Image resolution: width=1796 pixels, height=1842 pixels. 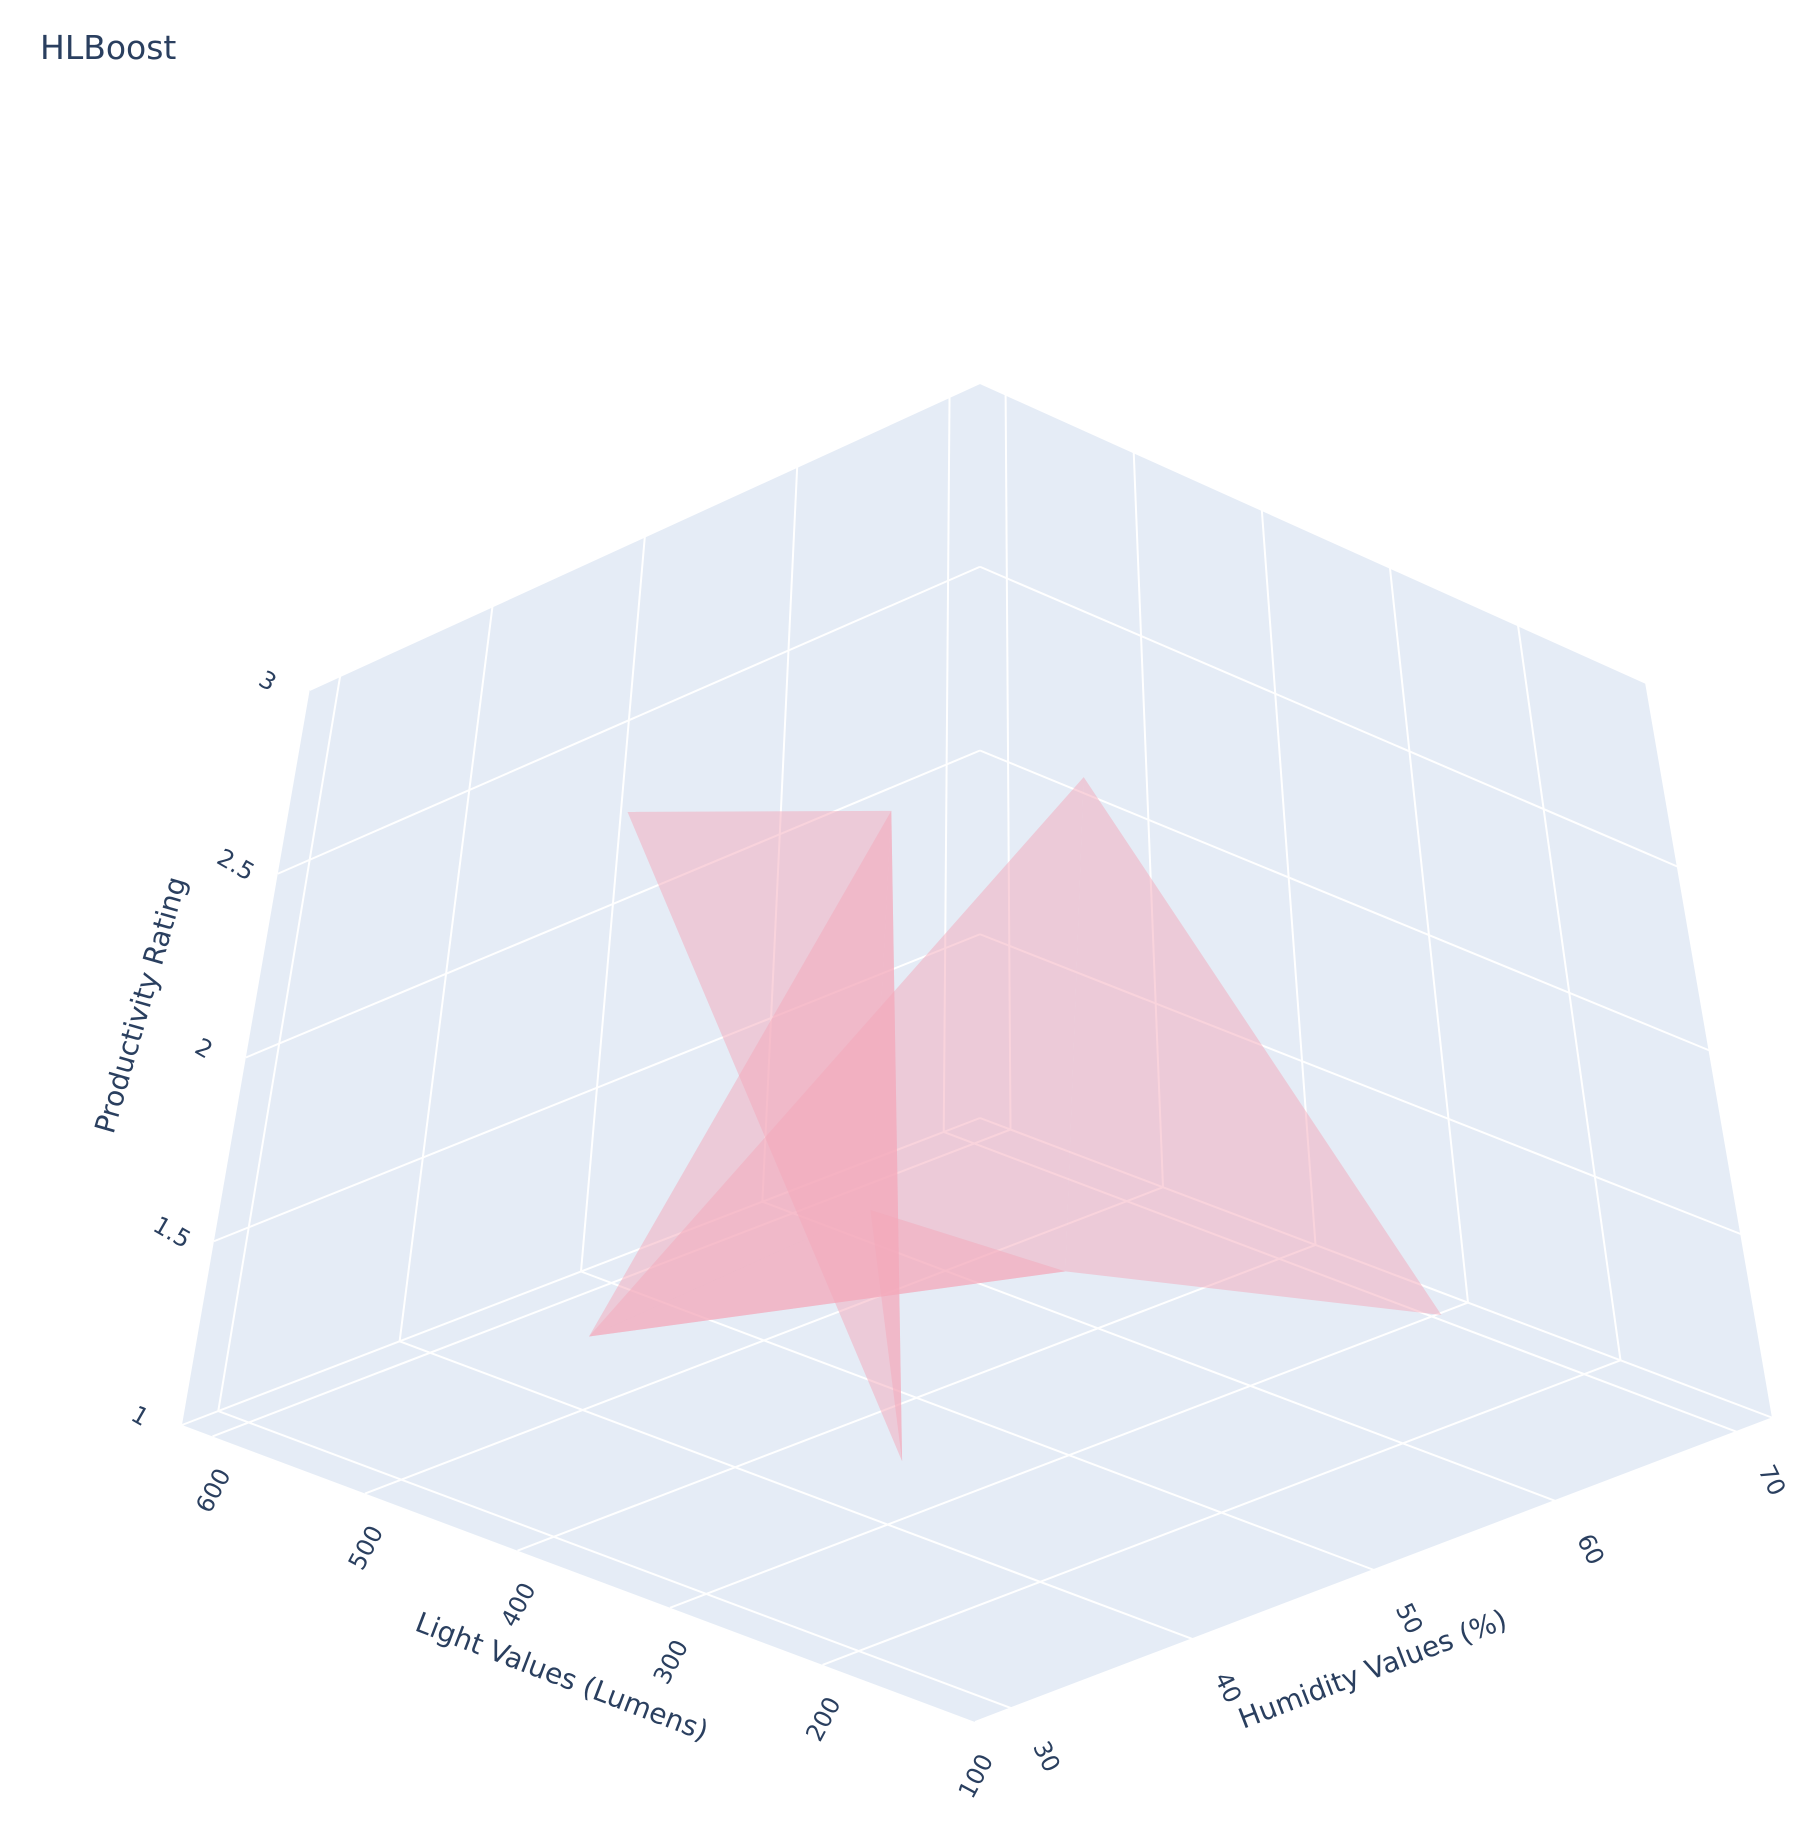 I want to click on tick-label-z: 1.5, so click(x=171, y=1232).